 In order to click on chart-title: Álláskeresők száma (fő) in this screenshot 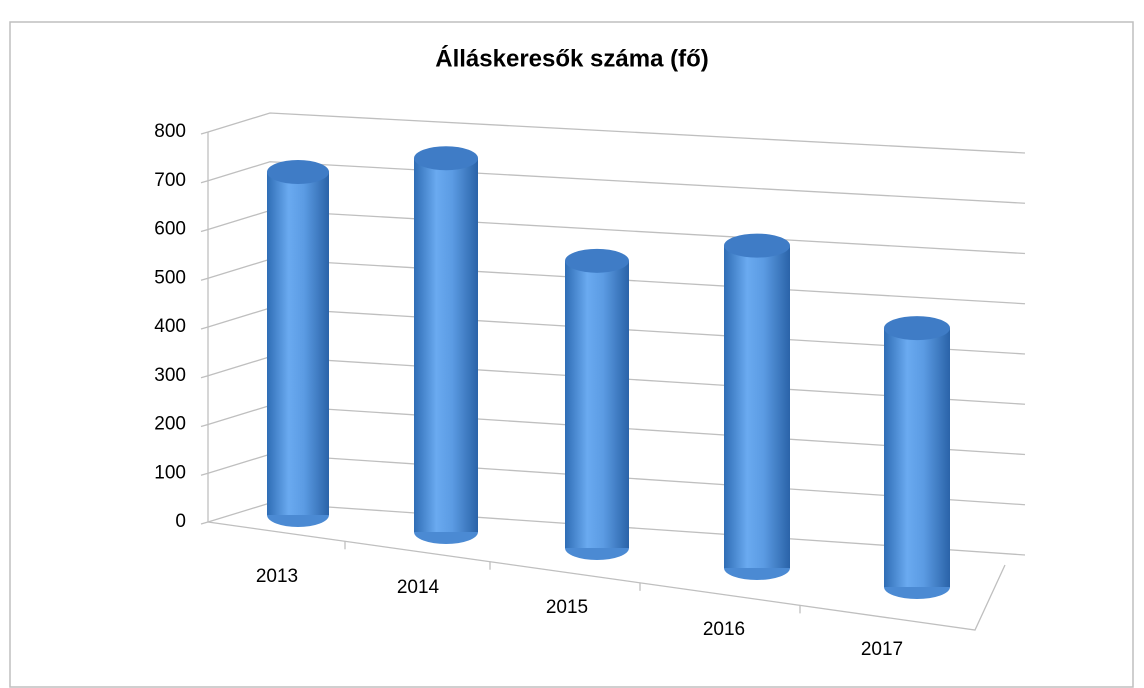, I will do `click(571, 58)`.